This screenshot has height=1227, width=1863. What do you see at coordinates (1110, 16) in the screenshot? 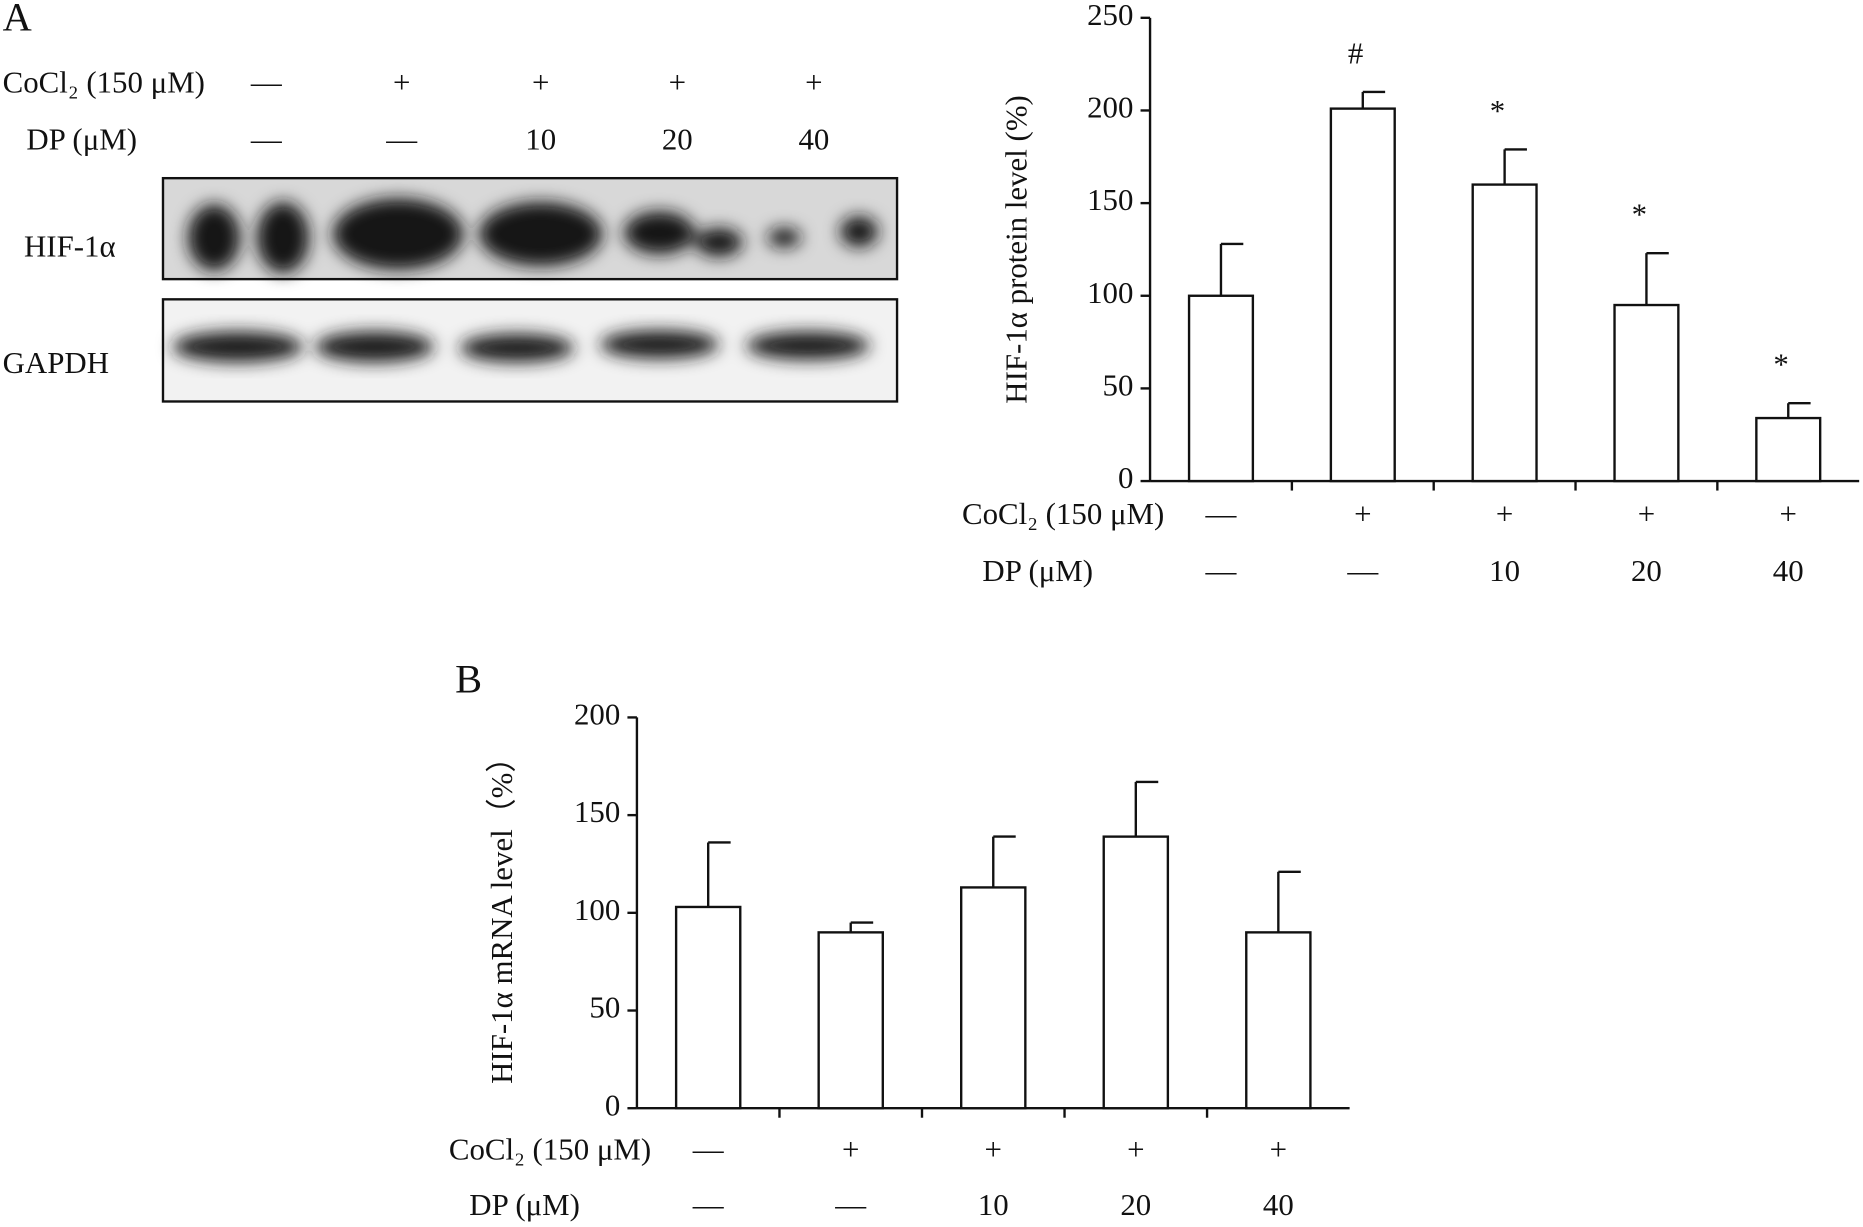
I see `y-tick-label: 250` at bounding box center [1110, 16].